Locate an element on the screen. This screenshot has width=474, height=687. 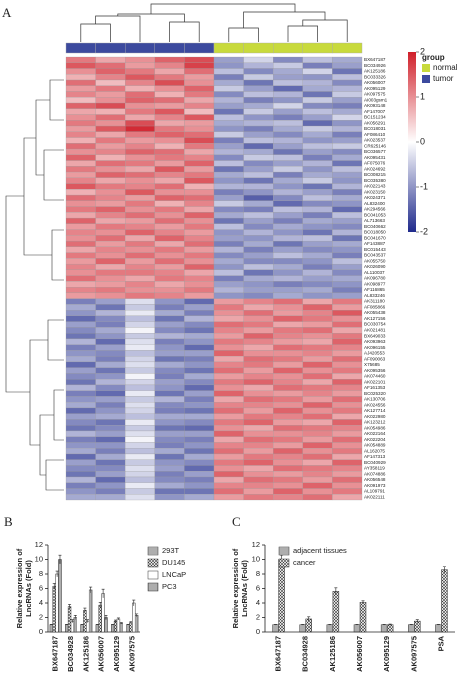
row-label: AK093148 is located at coordinates (375, 105).